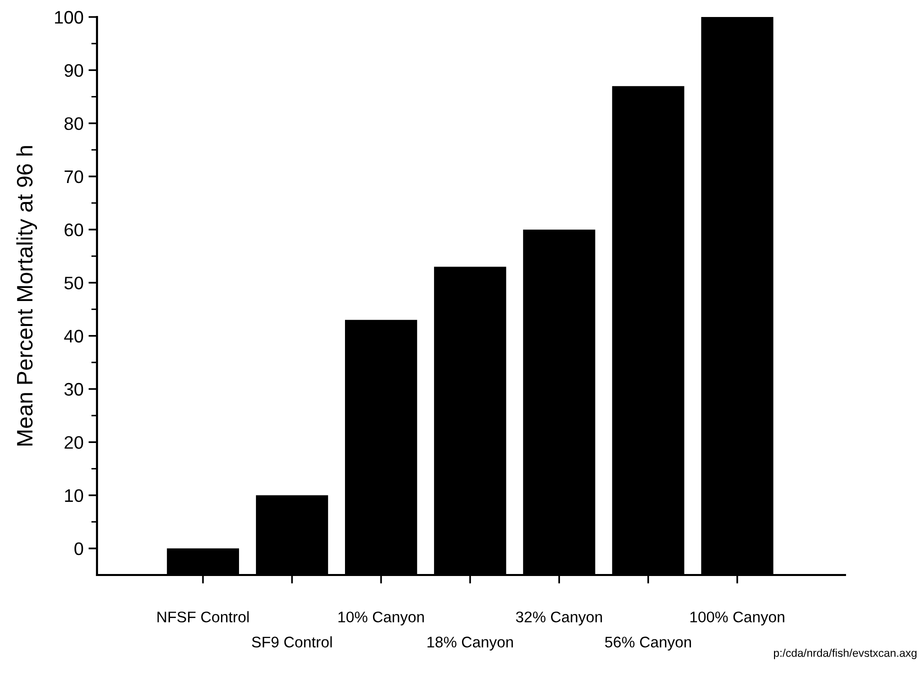  What do you see at coordinates (79, 549) in the screenshot?
I see `y-tick-label: 0` at bounding box center [79, 549].